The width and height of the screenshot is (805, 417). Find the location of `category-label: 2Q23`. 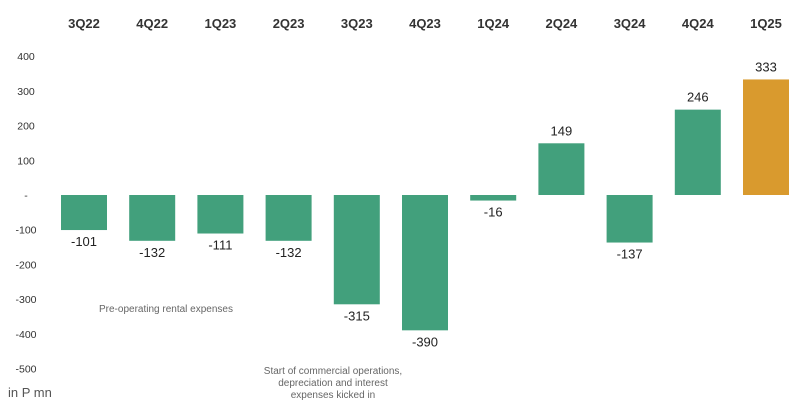

category-label: 2Q23 is located at coordinates (289, 23).